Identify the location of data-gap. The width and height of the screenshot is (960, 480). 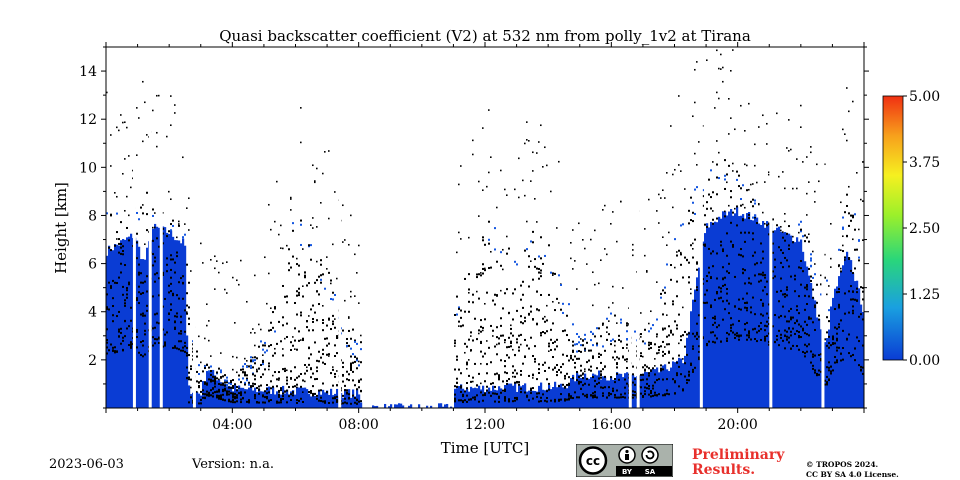
(638, 227).